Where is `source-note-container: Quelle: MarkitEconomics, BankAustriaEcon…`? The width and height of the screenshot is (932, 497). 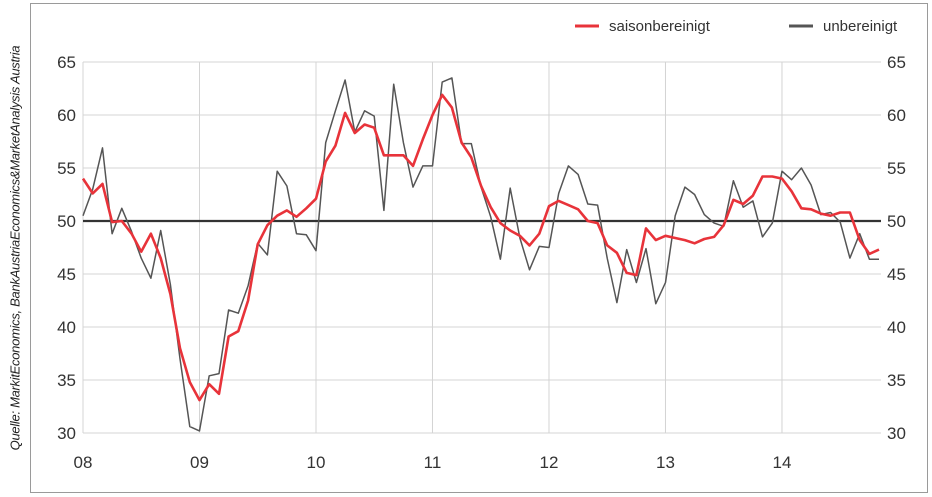 source-note-container: Quelle: MarkitEconomics, BankAustriaEcon… is located at coordinates (15, 248).